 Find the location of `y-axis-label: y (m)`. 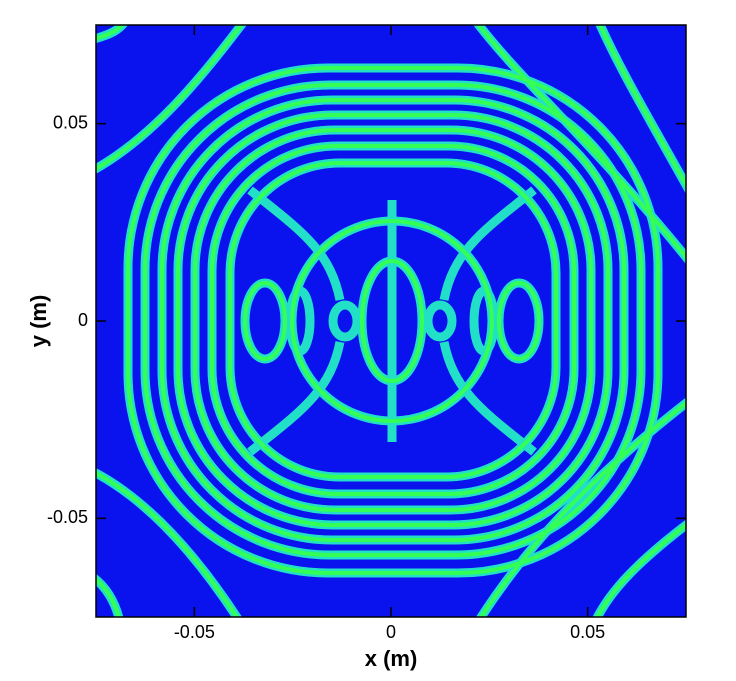

y-axis-label: y (m) is located at coordinates (38, 321).